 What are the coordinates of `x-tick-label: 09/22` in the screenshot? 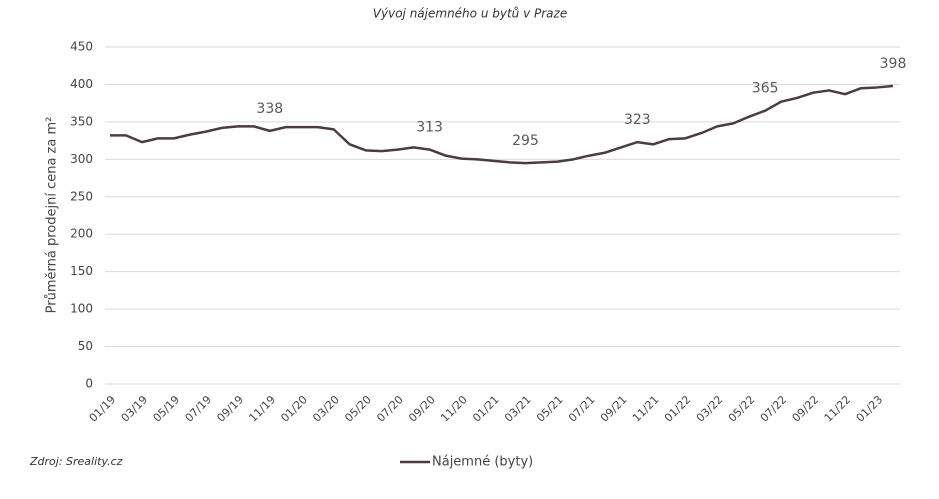 It's located at (806, 409).